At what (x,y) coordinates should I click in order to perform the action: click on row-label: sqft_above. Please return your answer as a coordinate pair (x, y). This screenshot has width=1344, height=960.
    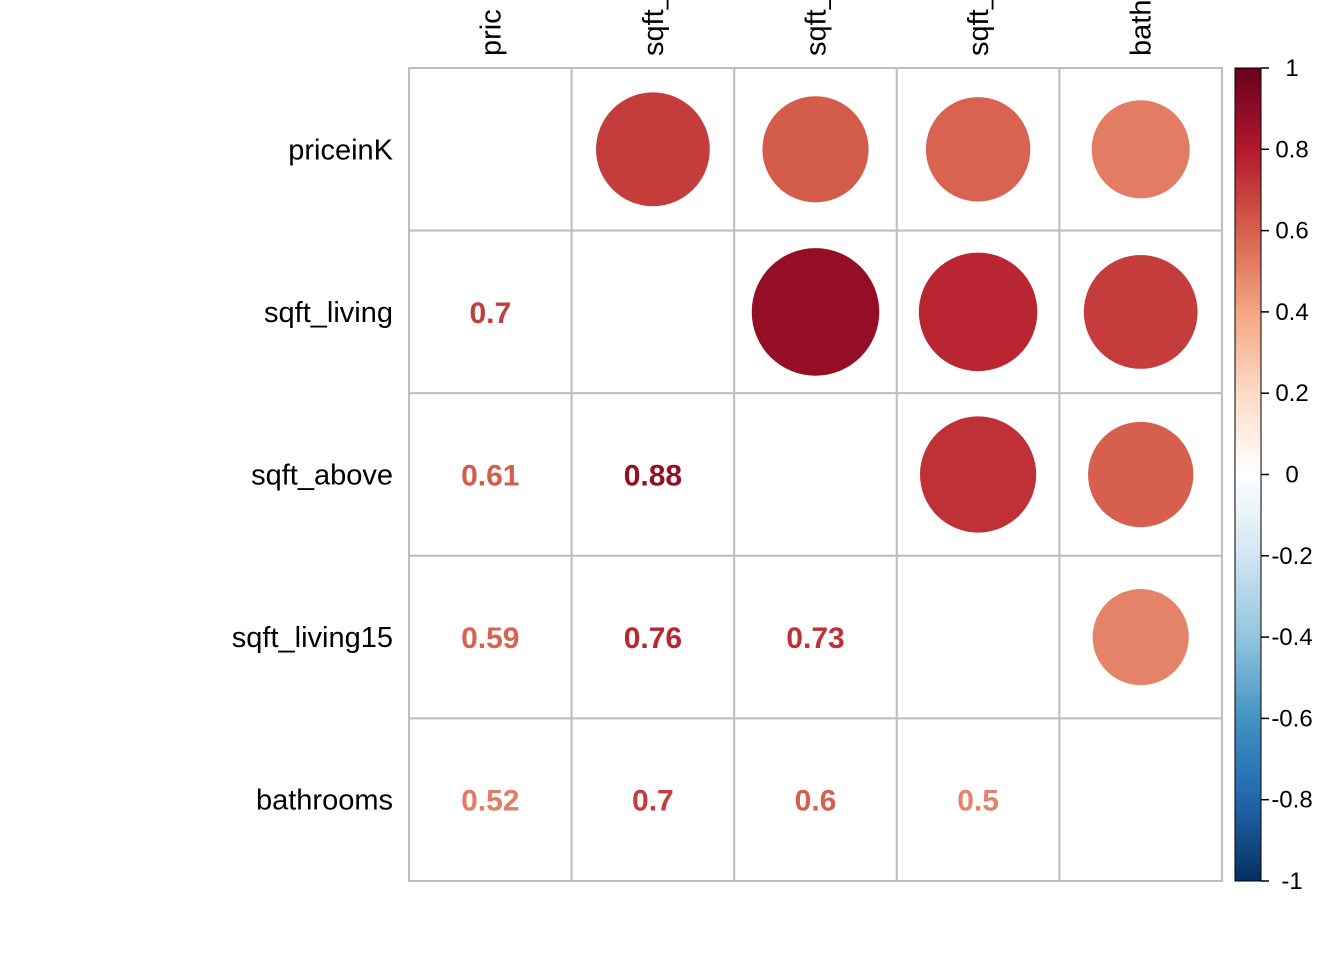
    Looking at the image, I should click on (322, 476).